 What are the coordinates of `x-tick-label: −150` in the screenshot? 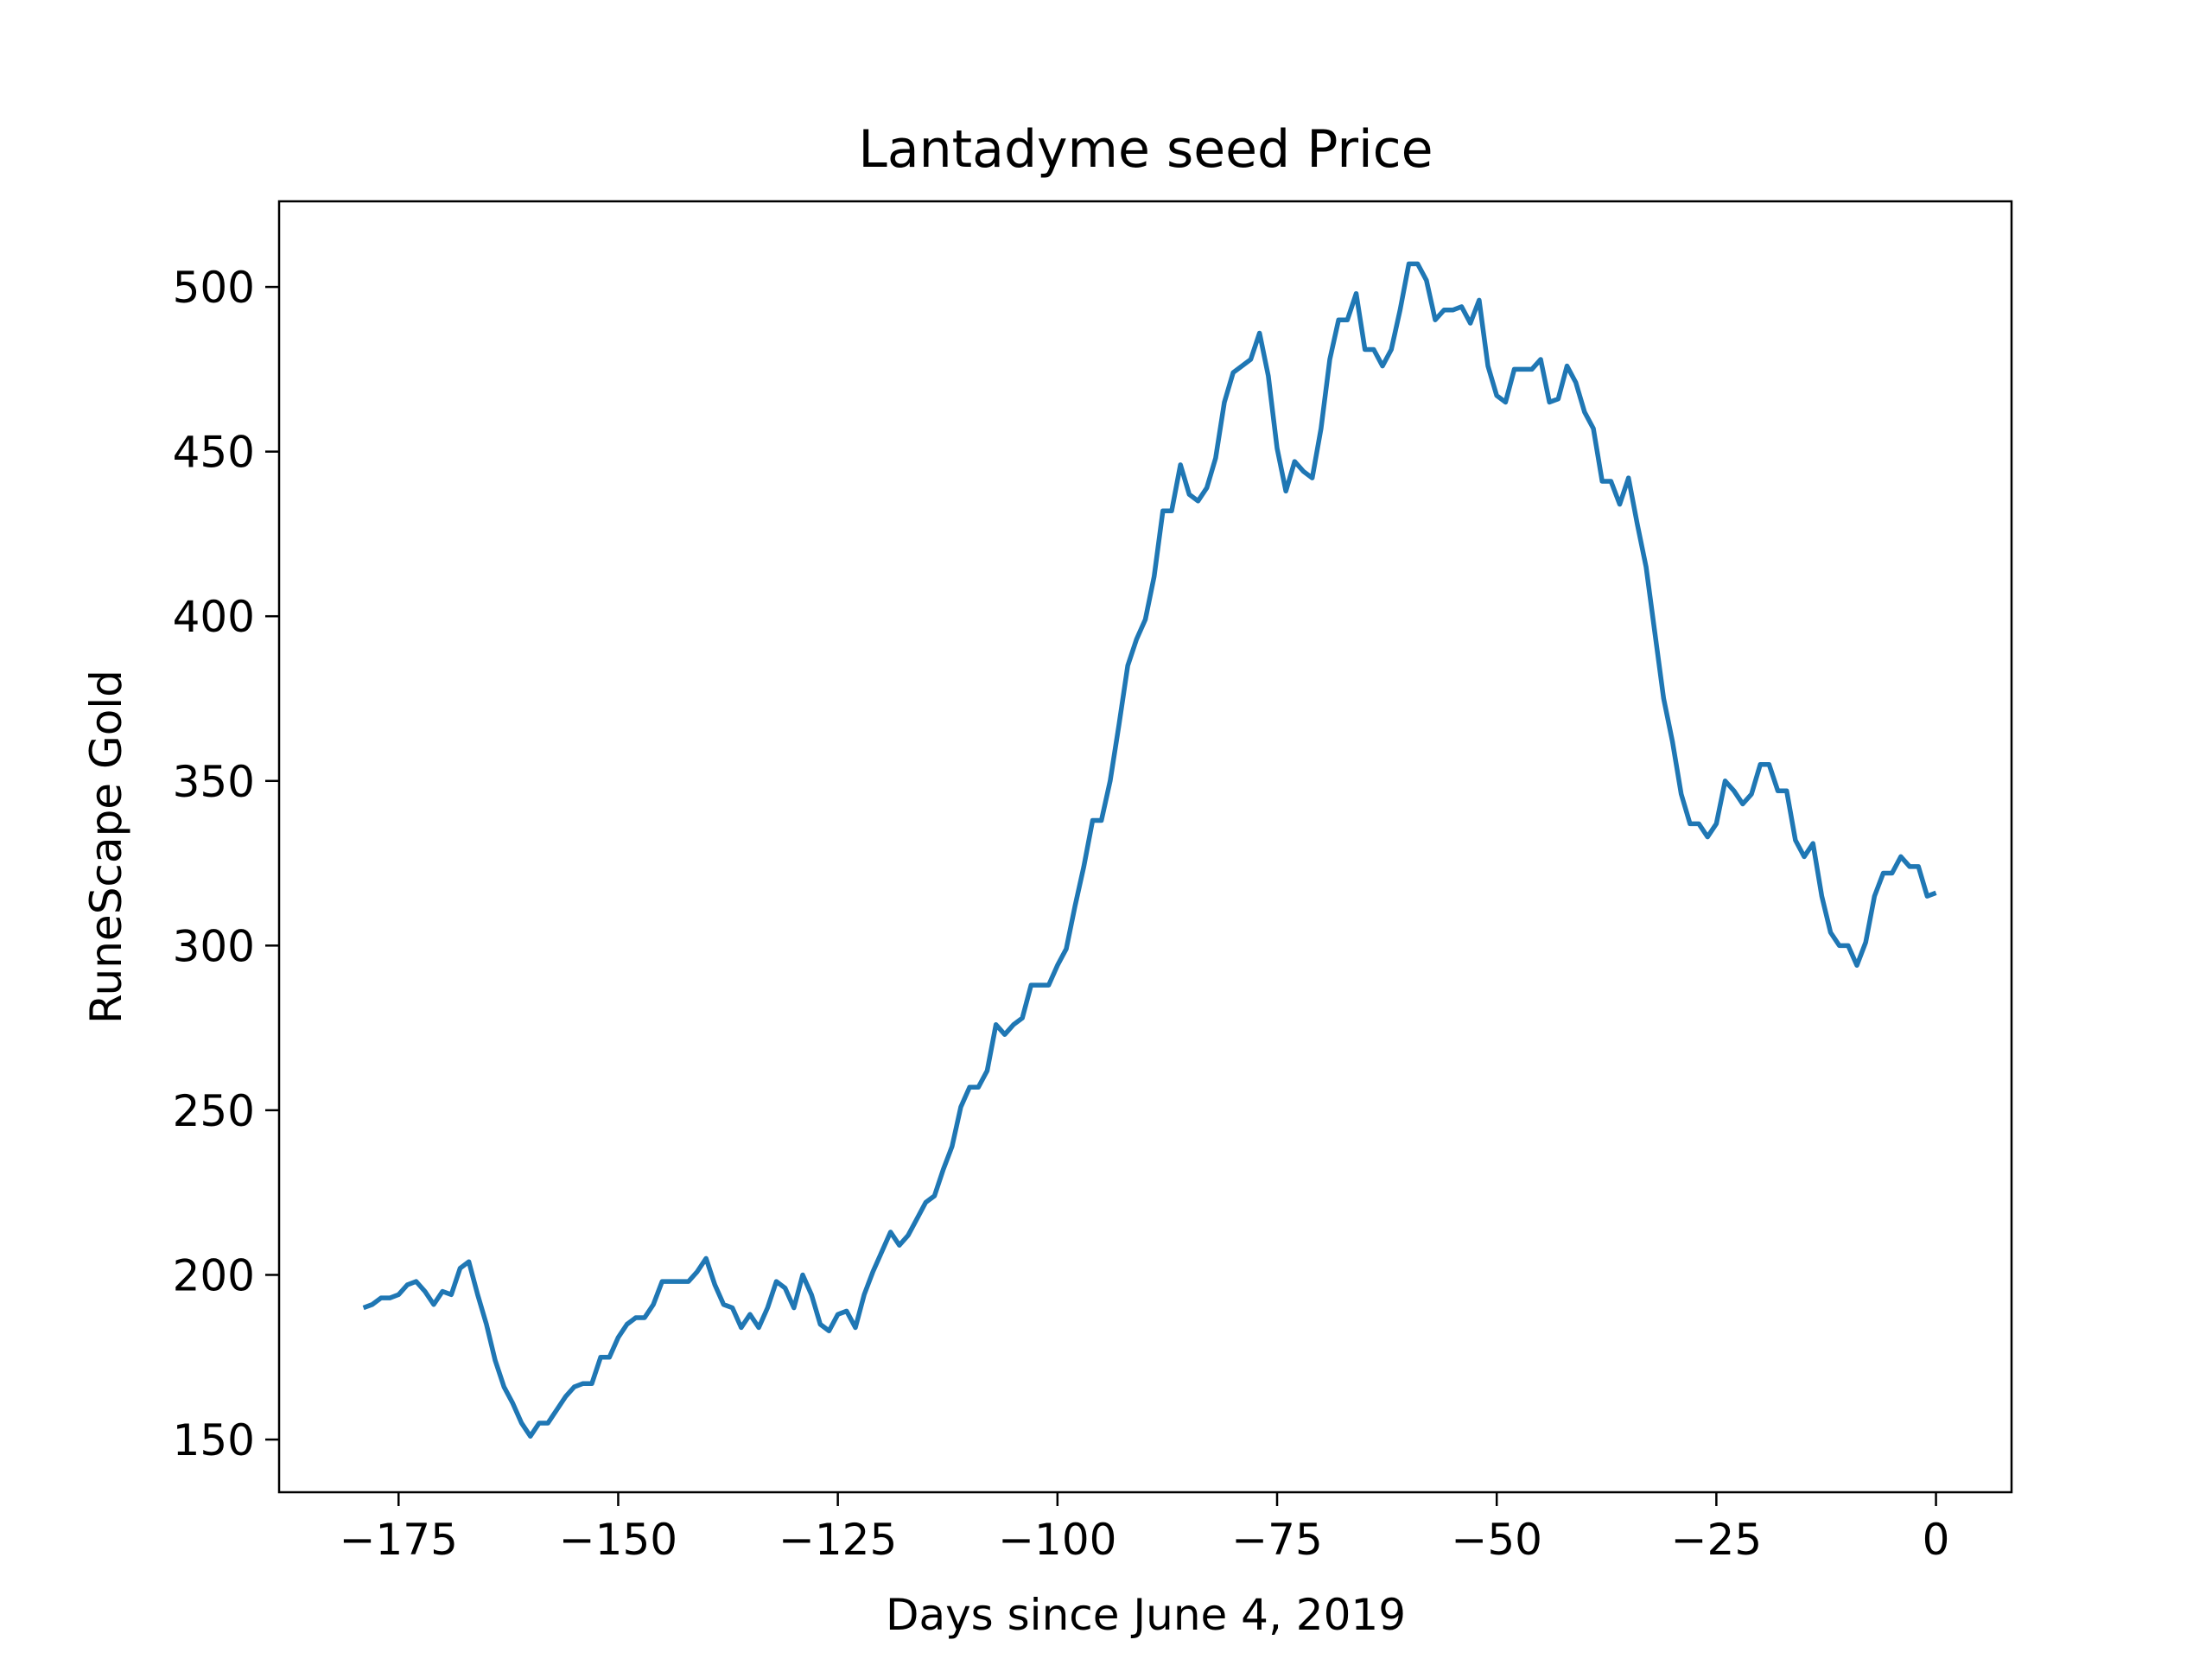 It's located at (618, 1540).